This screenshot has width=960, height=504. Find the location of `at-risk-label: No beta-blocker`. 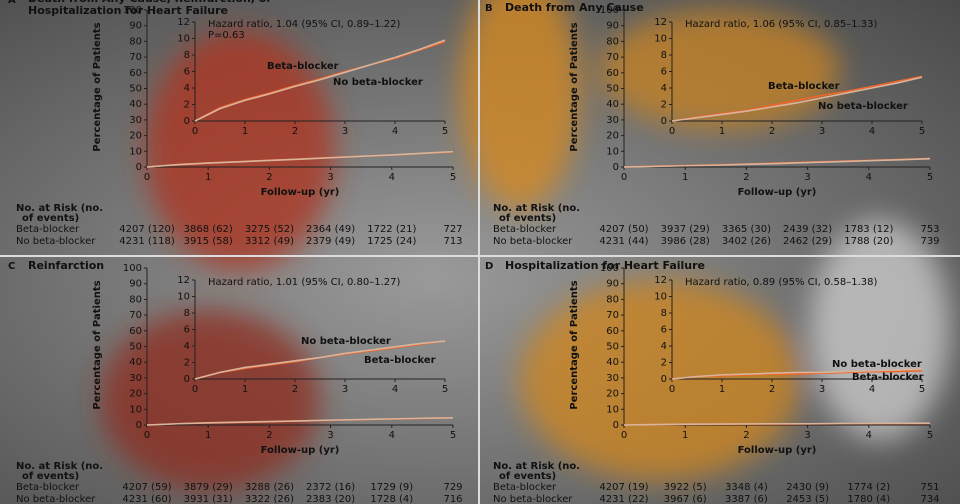

at-risk-label: No beta-blocker is located at coordinates (56, 241).